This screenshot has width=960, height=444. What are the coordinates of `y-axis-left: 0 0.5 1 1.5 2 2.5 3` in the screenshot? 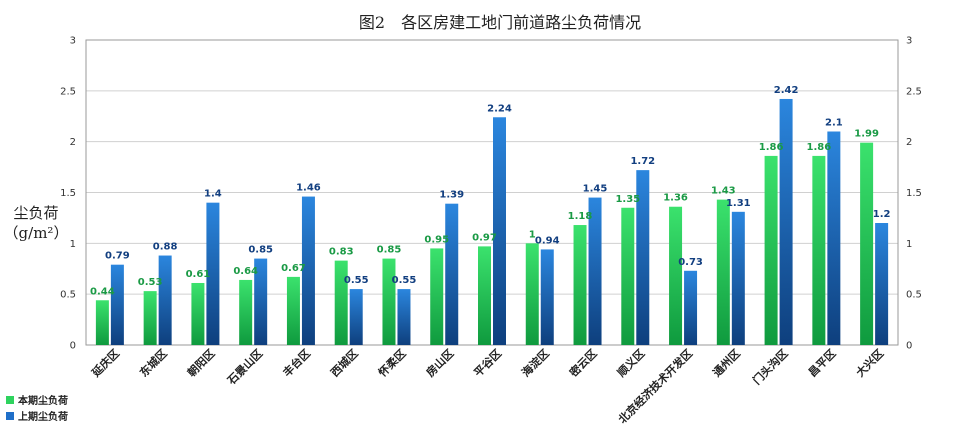 It's located at (68, 194).